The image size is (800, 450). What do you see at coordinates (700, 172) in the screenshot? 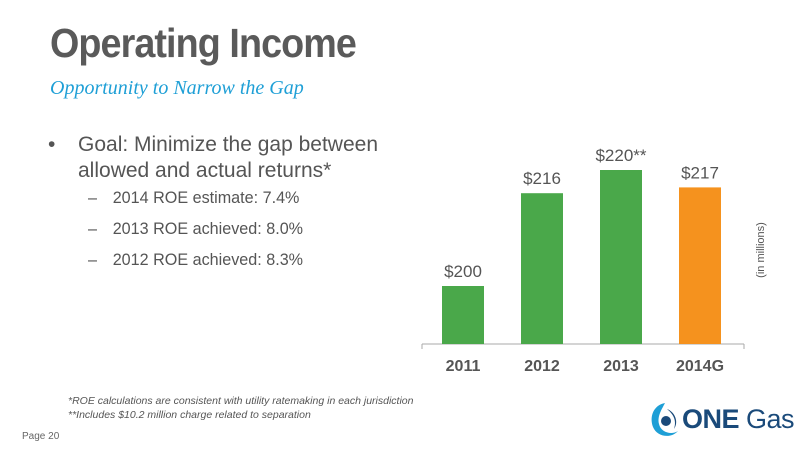
I see `data-label-2014G: $217` at bounding box center [700, 172].